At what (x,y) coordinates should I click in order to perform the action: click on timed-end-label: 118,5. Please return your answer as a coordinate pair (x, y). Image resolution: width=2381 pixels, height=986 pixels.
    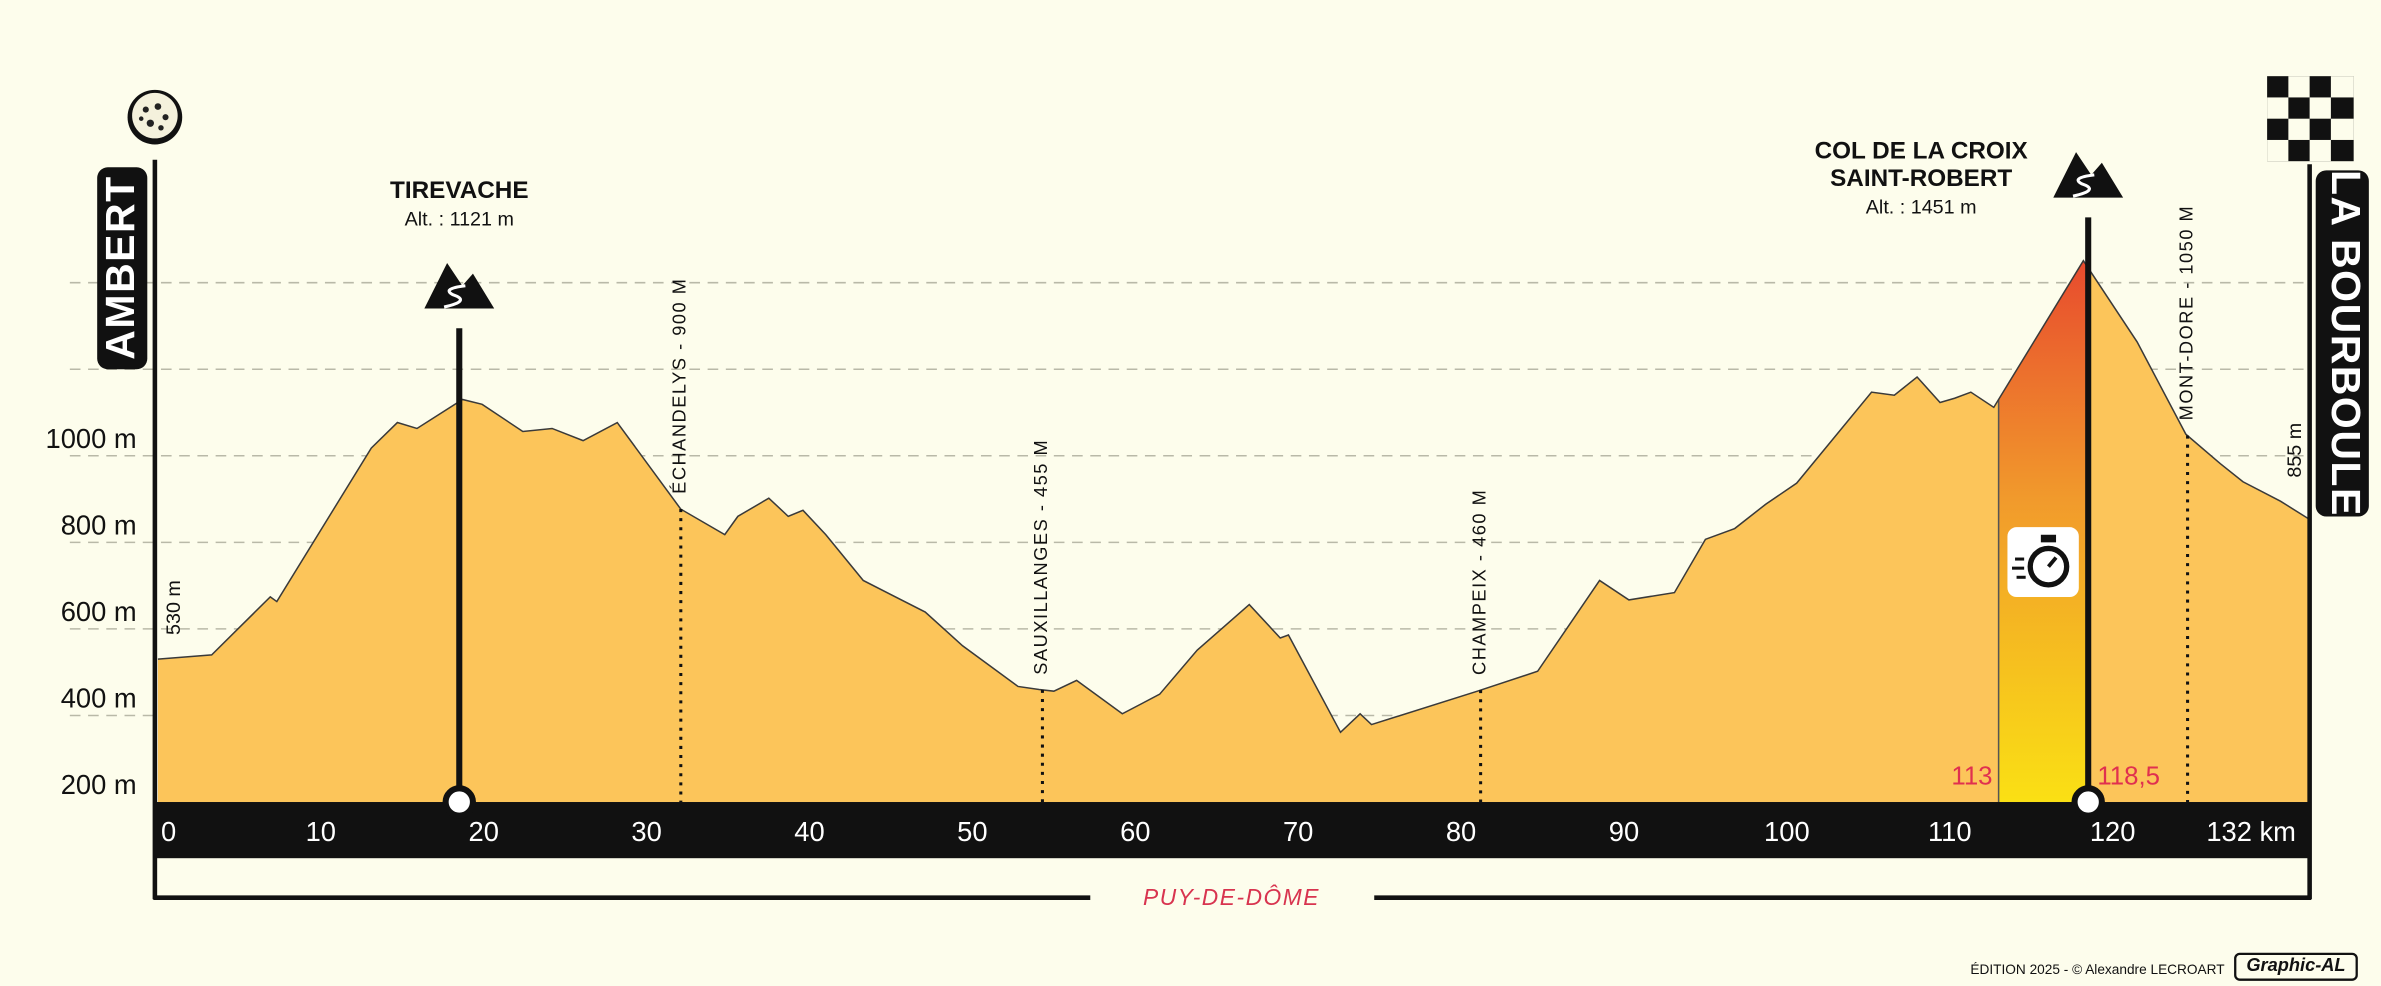
    Looking at the image, I should click on (2128, 777).